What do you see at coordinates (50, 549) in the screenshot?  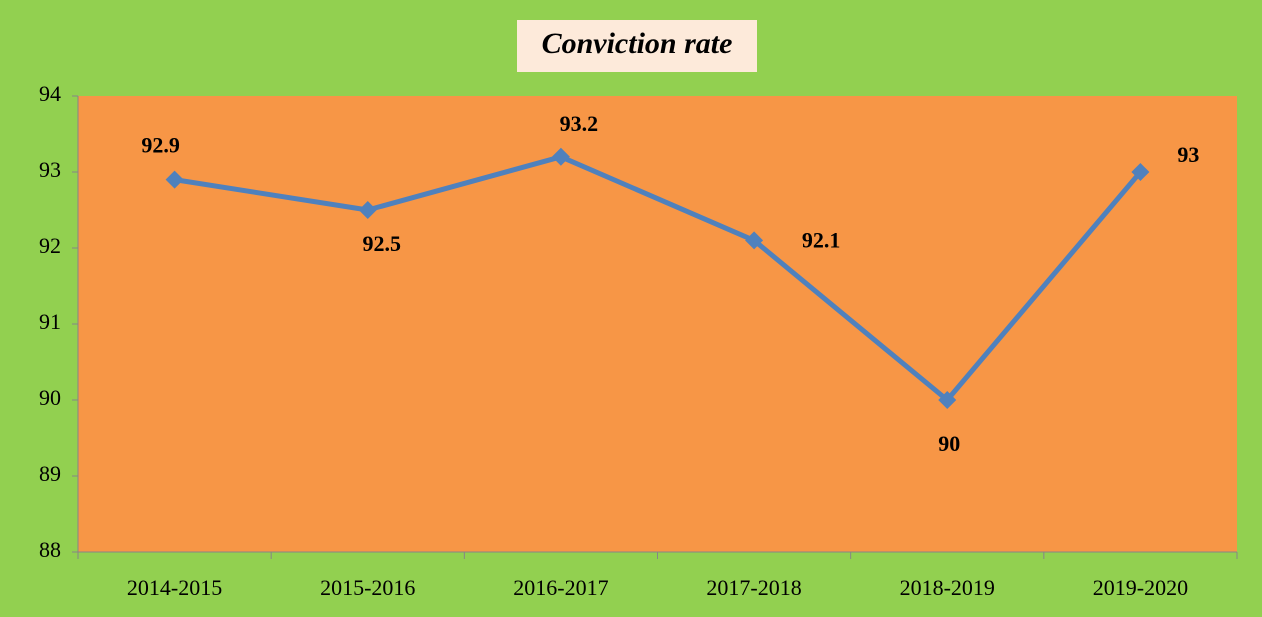 I see `y-tick-label: 88` at bounding box center [50, 549].